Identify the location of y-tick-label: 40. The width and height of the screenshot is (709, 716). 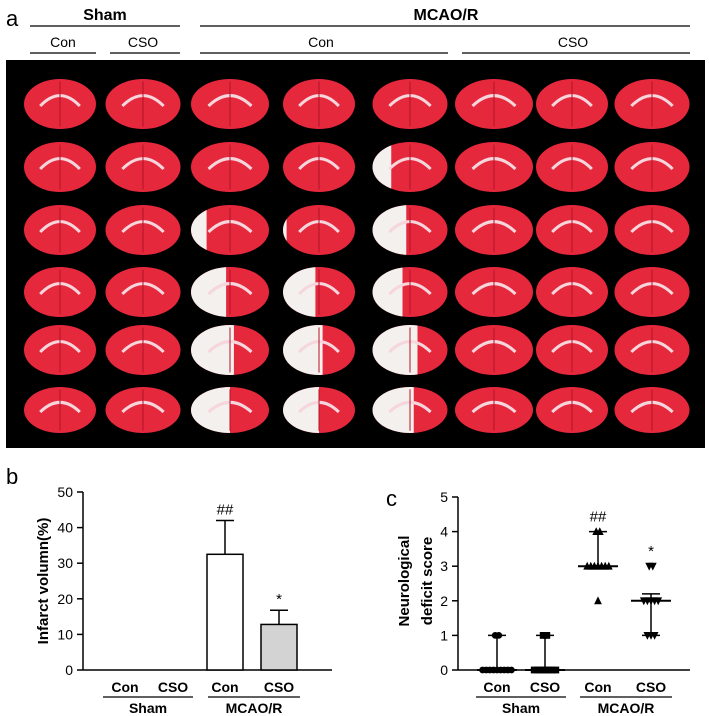
(65, 528).